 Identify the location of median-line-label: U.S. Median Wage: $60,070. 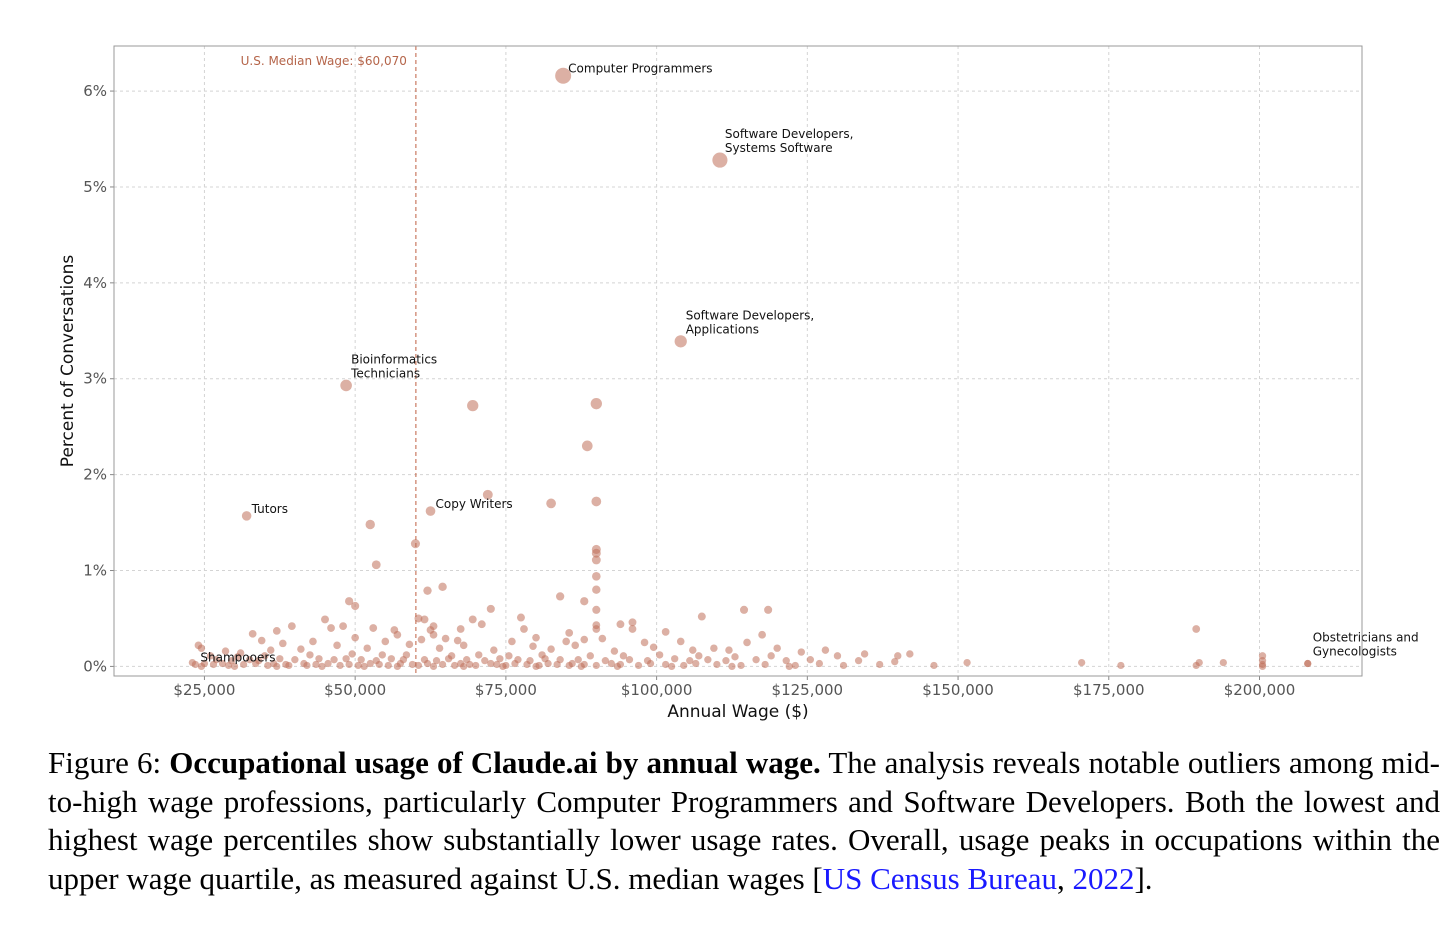
(324, 61).